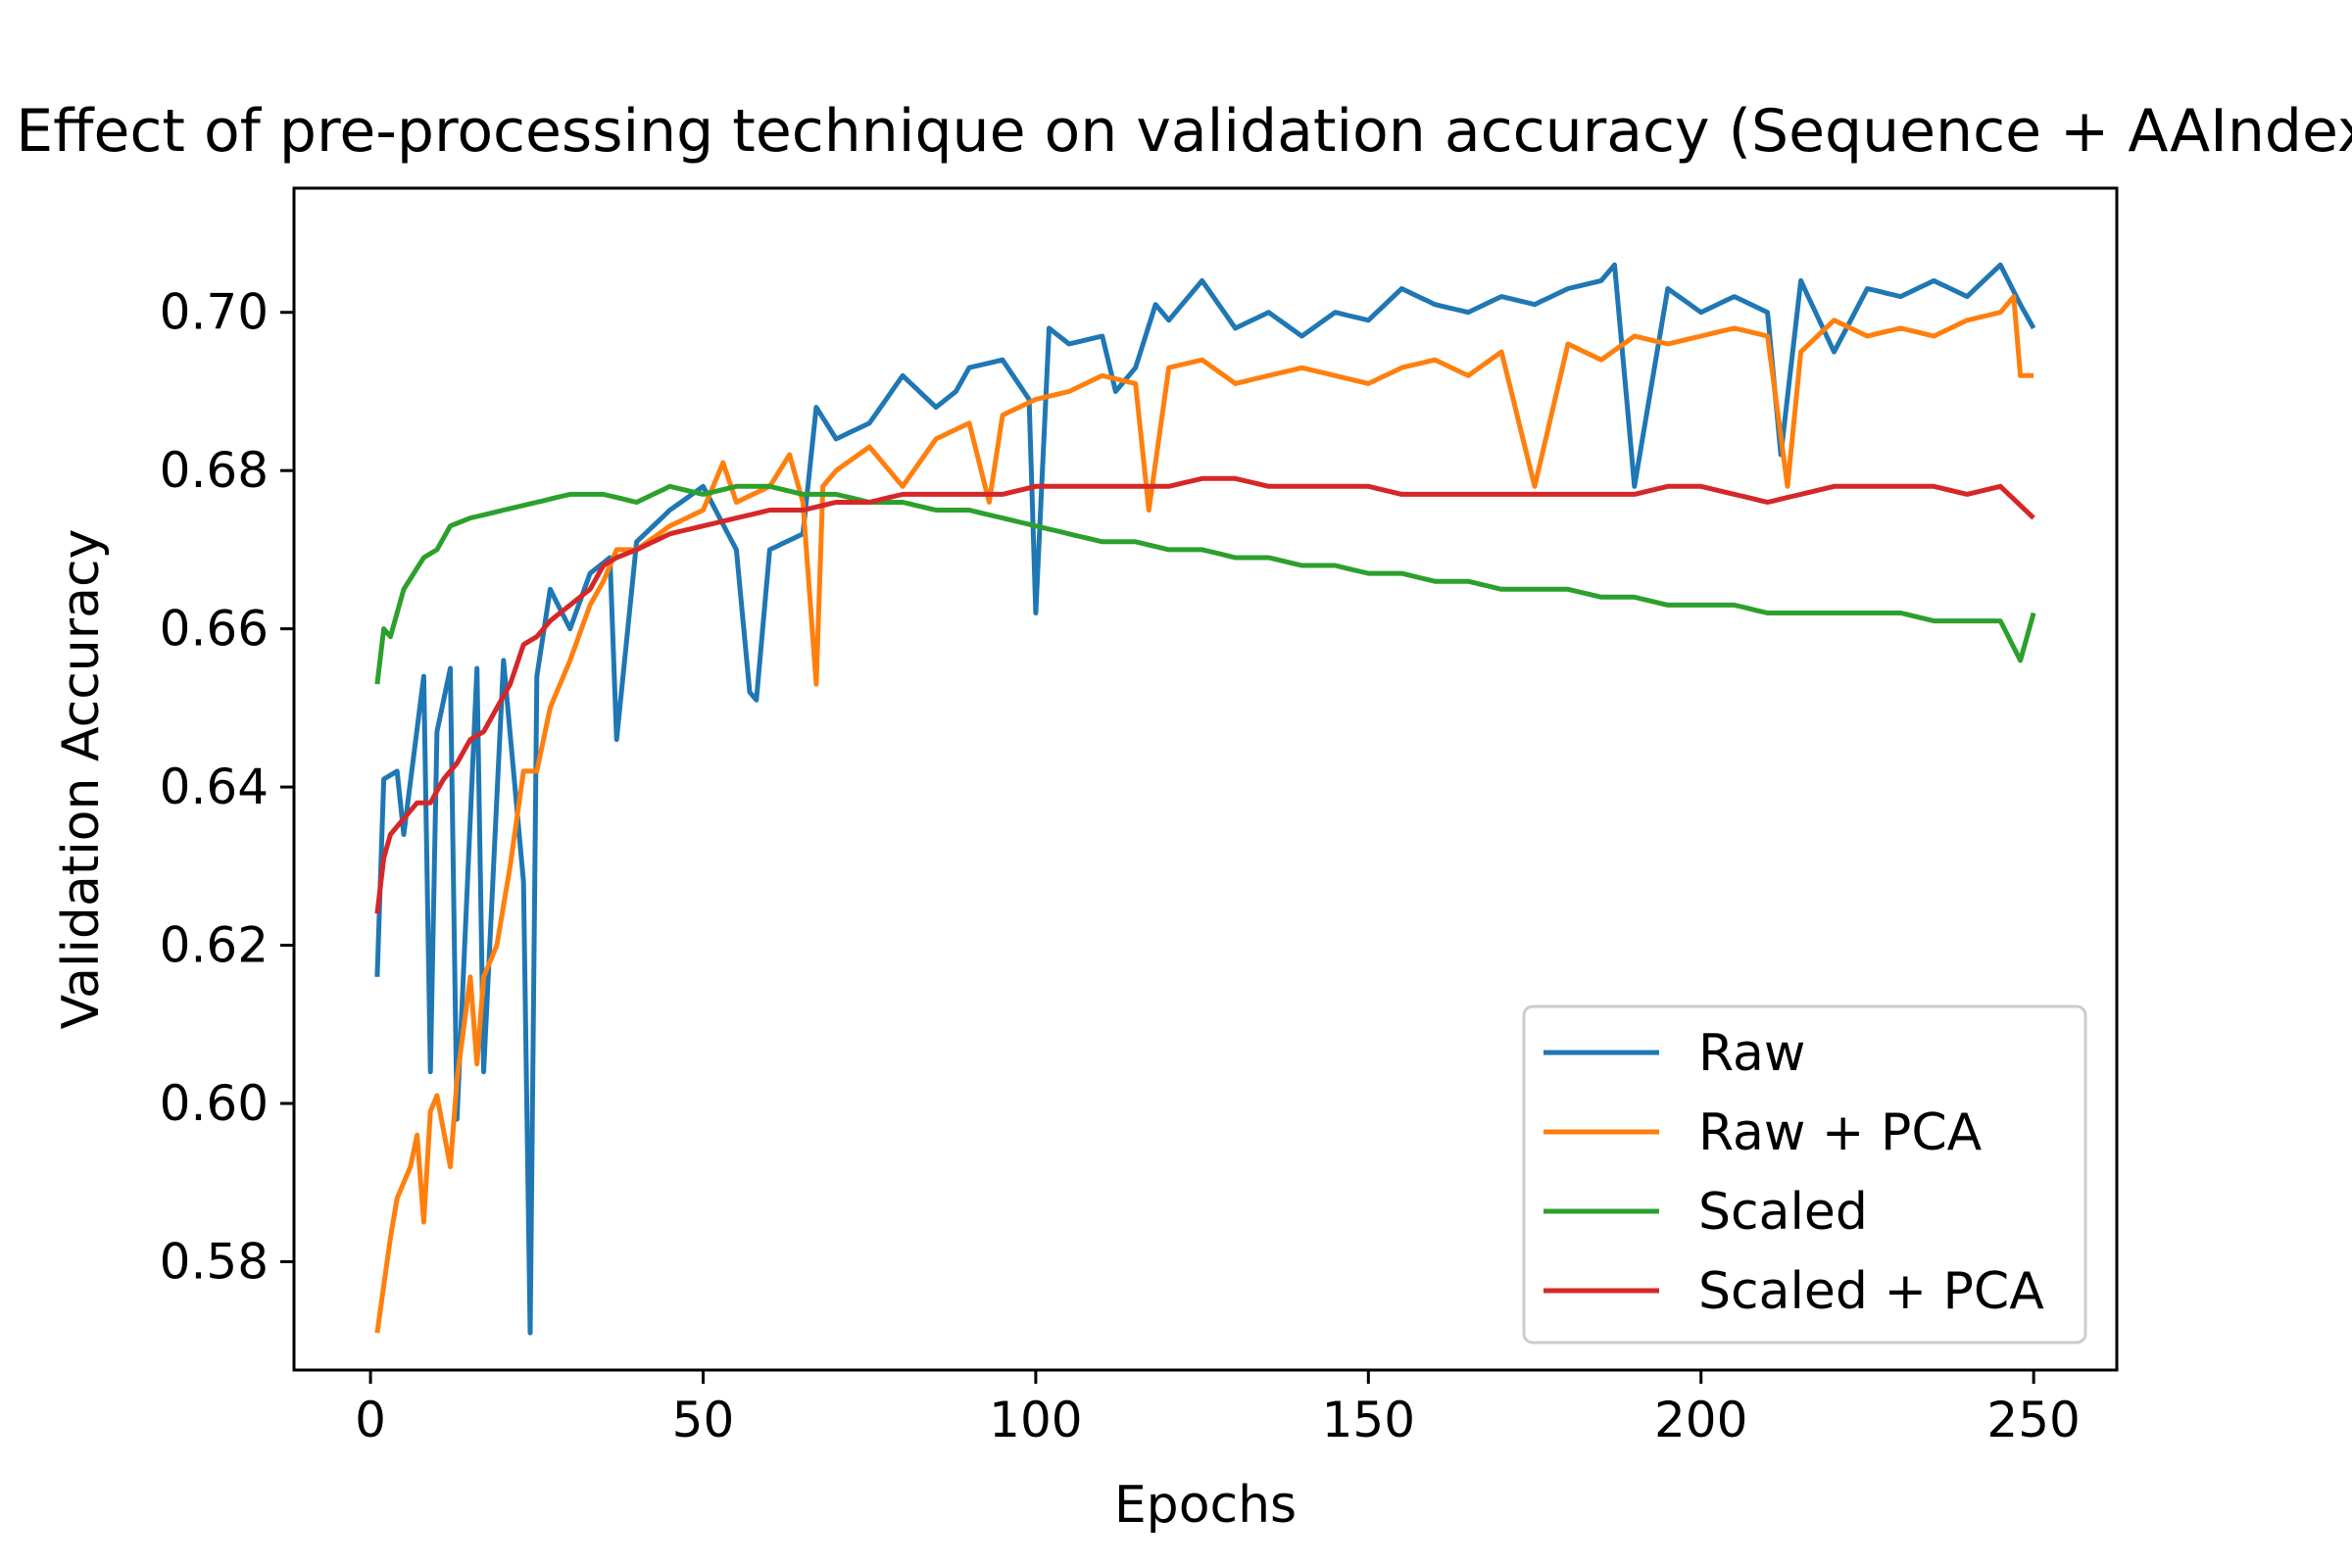 The image size is (2352, 1568). I want to click on y-tick-label: 0.64, so click(214, 787).